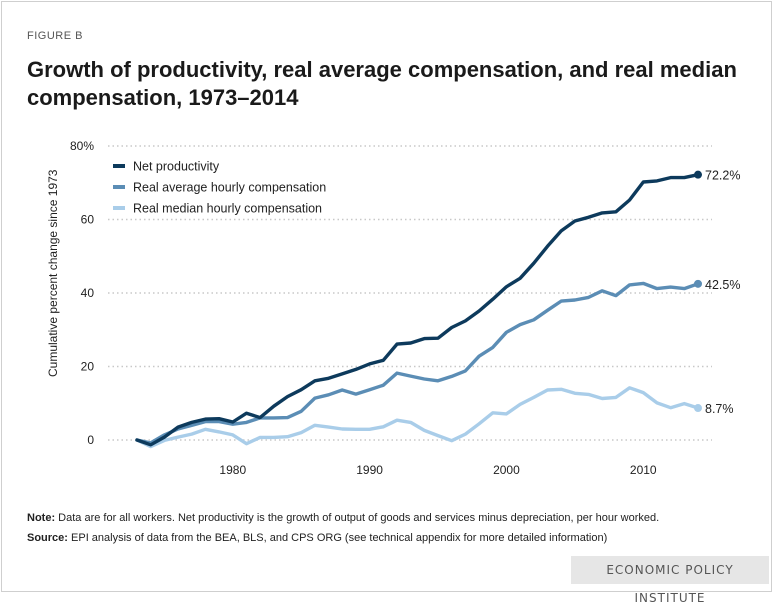 The height and width of the screenshot is (612, 775). What do you see at coordinates (88, 367) in the screenshot?
I see `y-tick-label: 20` at bounding box center [88, 367].